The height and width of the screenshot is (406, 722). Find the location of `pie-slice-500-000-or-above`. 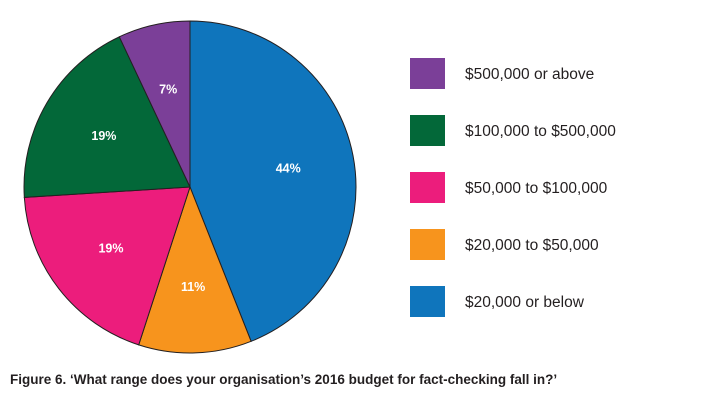

pie-slice-500-000-or-above is located at coordinates (154, 104).